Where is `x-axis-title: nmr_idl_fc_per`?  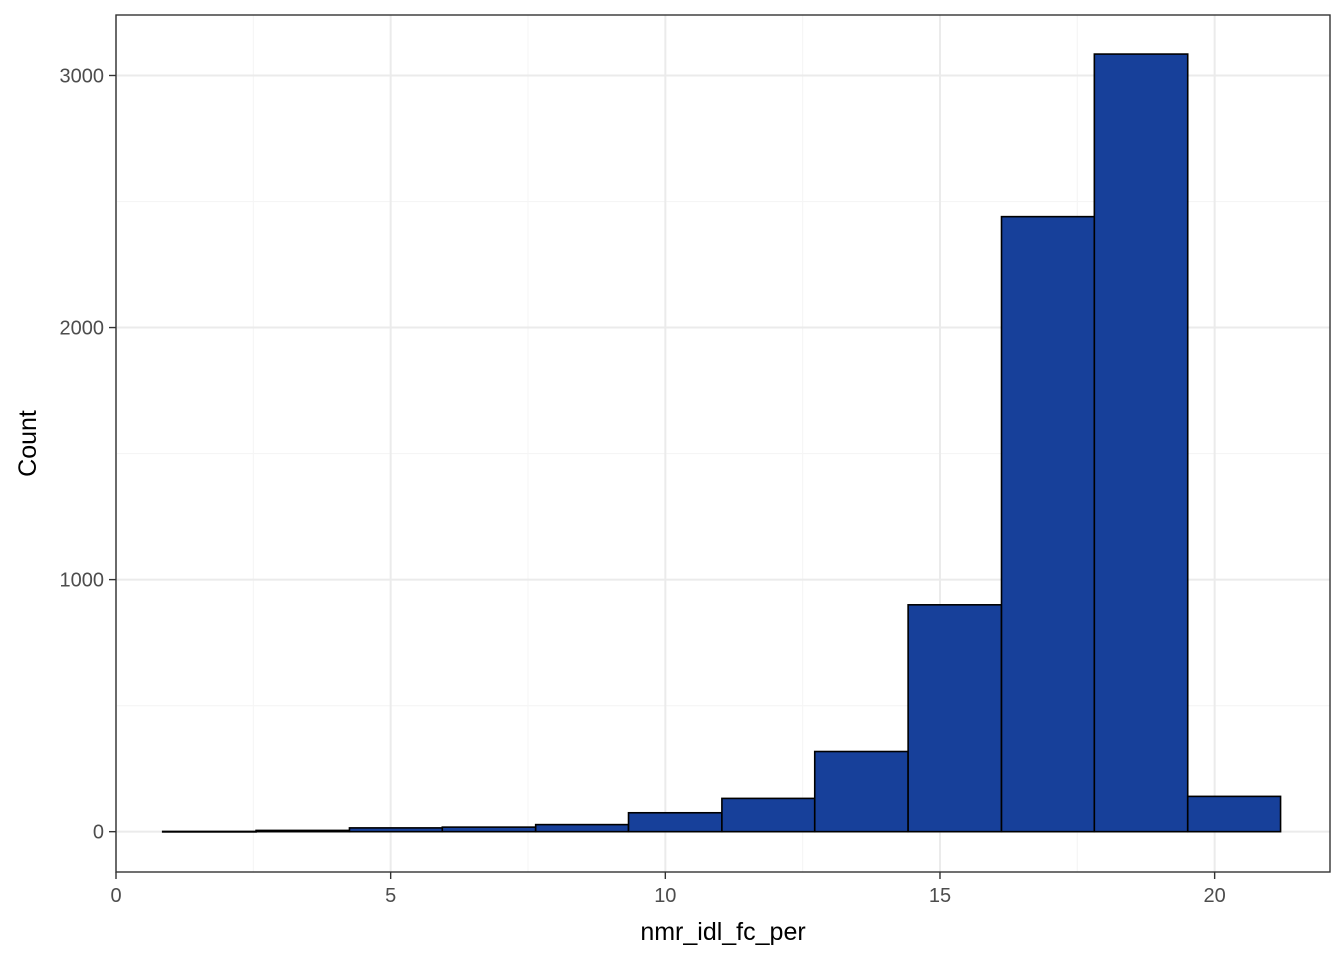 x-axis-title: nmr_idl_fc_per is located at coordinates (722, 932).